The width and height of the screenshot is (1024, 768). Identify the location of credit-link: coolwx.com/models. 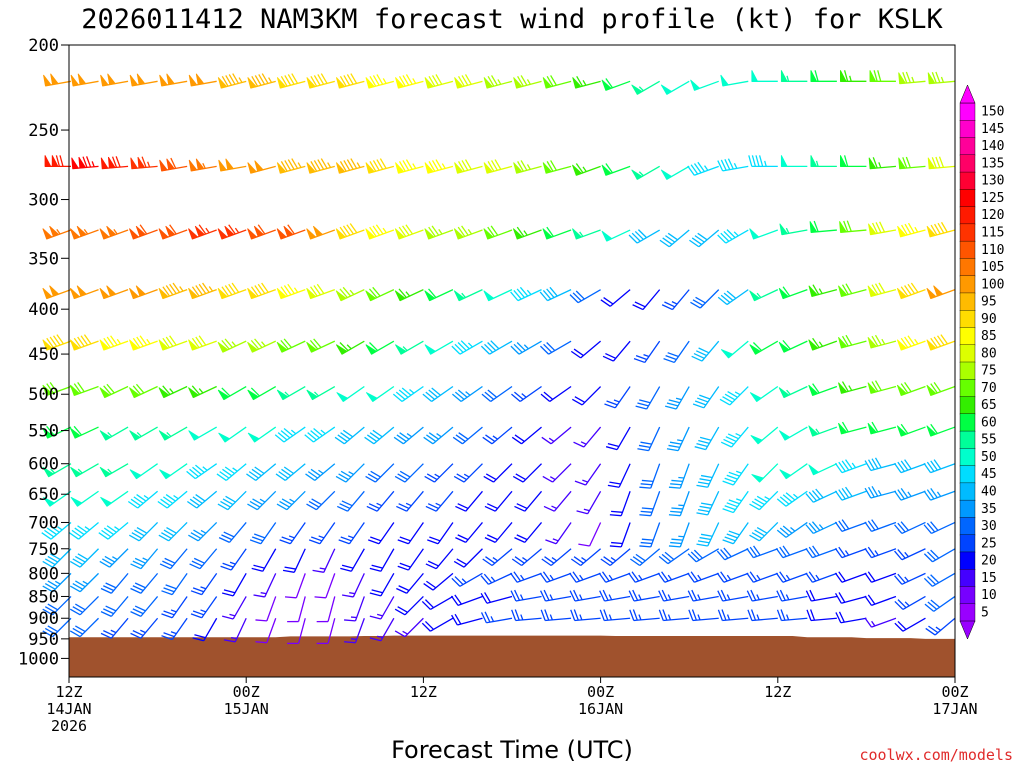
(936, 755).